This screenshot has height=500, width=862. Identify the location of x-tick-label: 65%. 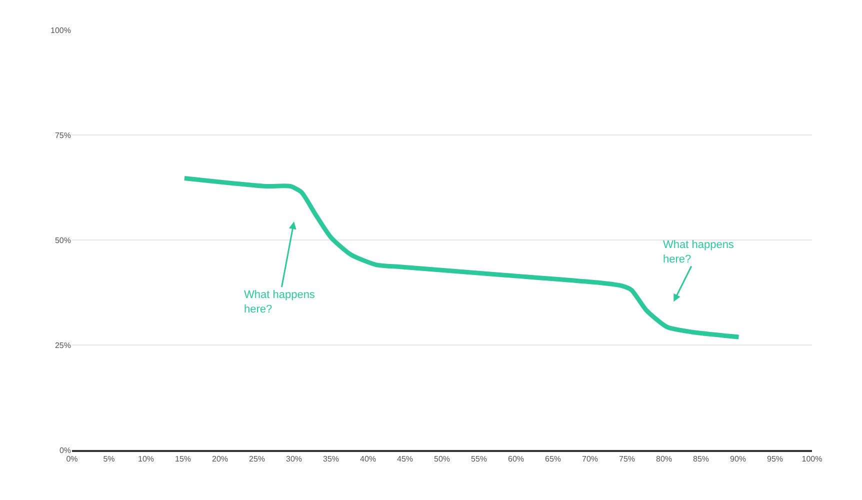
(553, 459).